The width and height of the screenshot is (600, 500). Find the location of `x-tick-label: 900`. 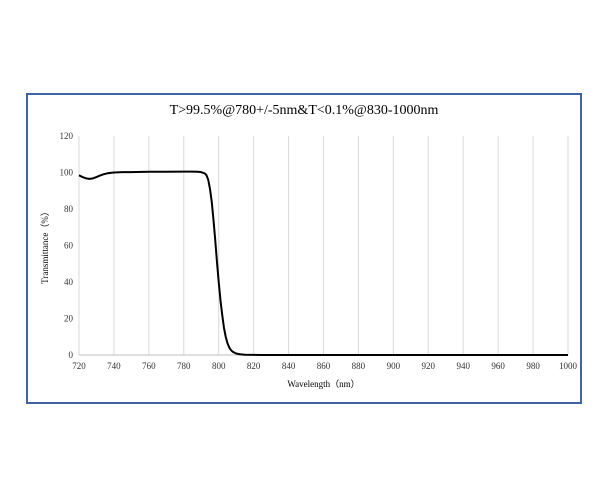

x-tick-label: 900 is located at coordinates (394, 366).